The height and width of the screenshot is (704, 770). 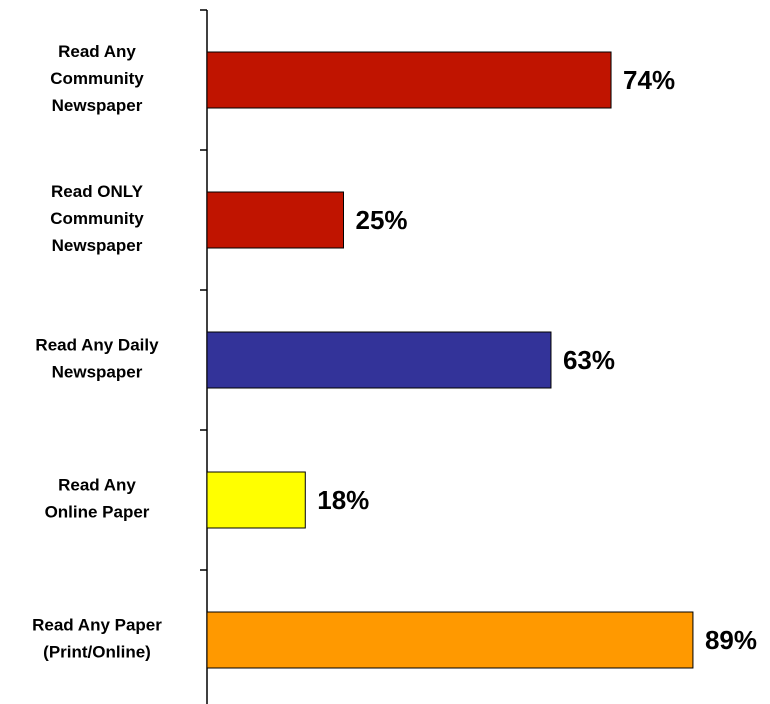 What do you see at coordinates (97, 499) in the screenshot?
I see `category-label: Read Any Online Paper` at bounding box center [97, 499].